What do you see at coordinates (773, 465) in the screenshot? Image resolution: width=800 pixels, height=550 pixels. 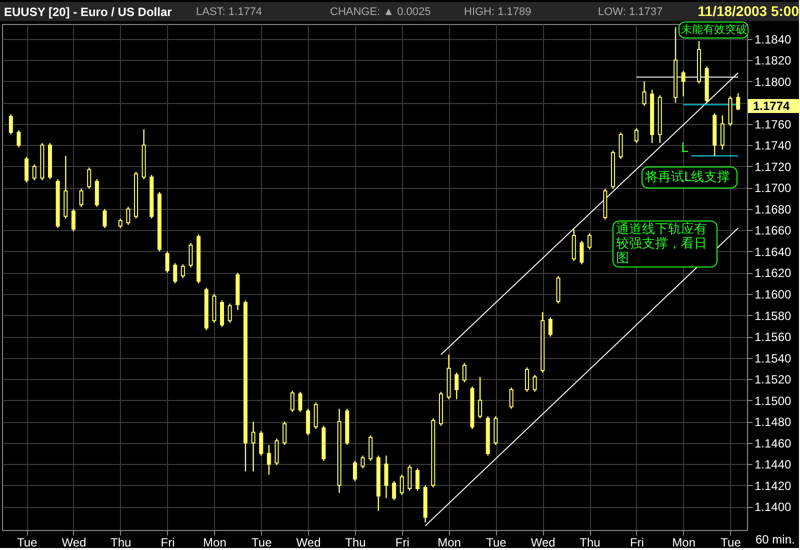 I see `y-tick-label: 1.1440` at bounding box center [773, 465].